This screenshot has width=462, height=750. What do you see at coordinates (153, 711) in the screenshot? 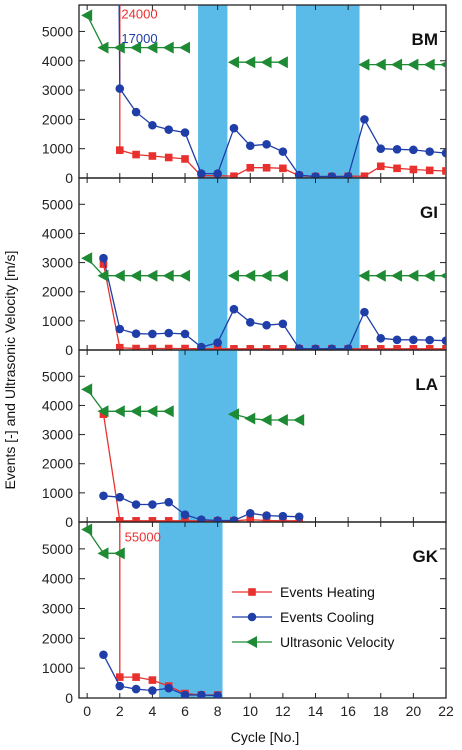
I see `x-tick-label: 4` at bounding box center [153, 711].